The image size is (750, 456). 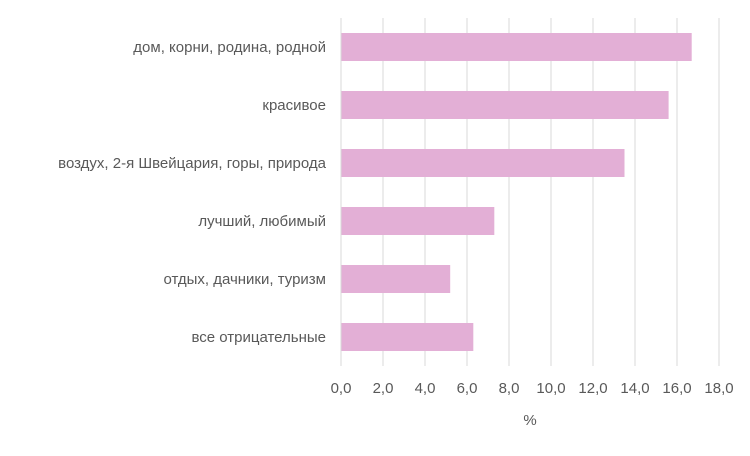 I want to click on x-tick-label: 10,0, so click(x=550, y=388).